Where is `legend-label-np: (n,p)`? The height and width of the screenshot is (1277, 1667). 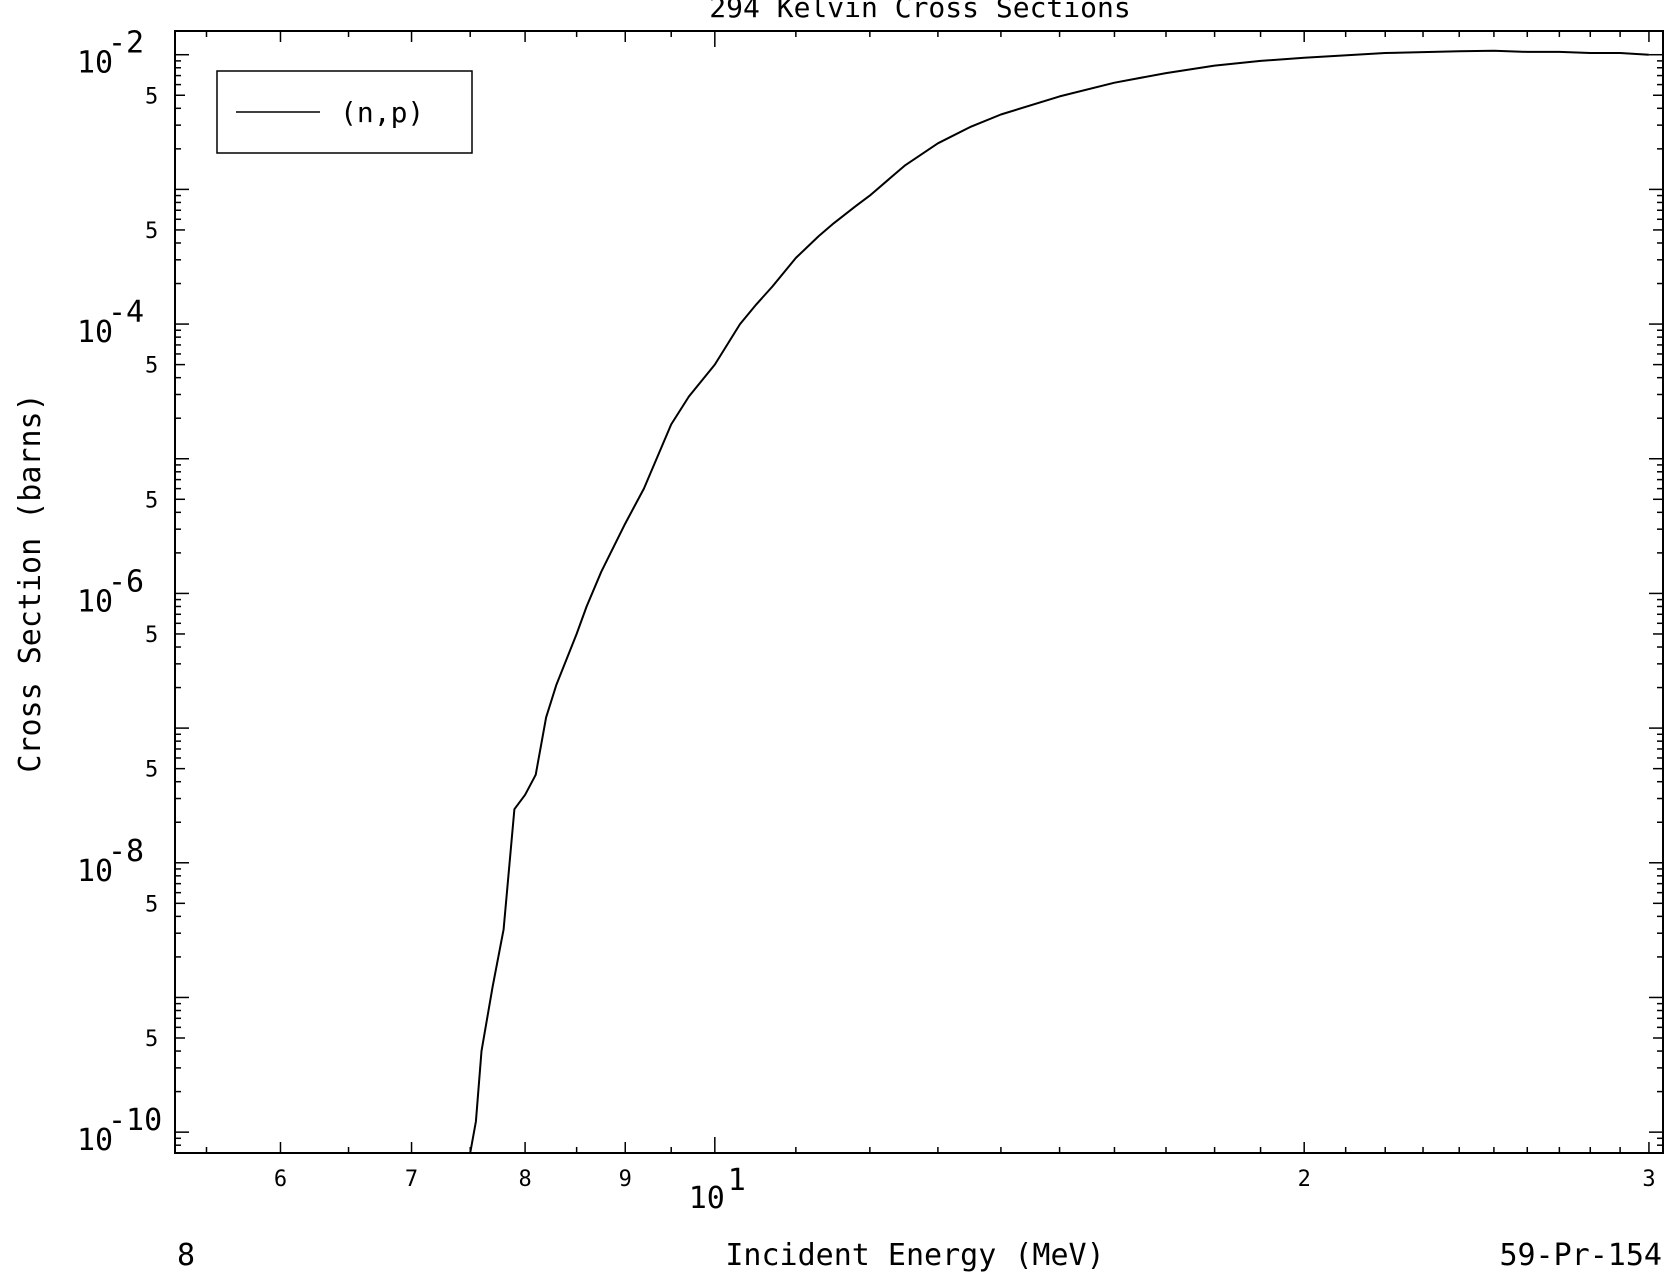
legend-label-np: (n,p) is located at coordinates (382, 112).